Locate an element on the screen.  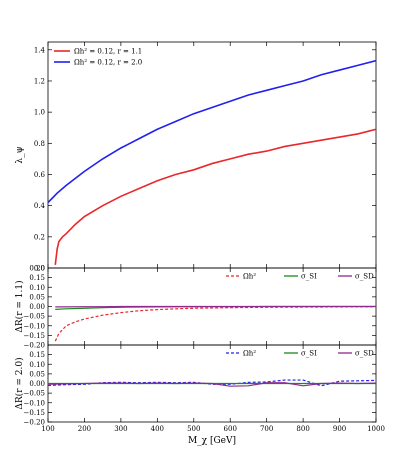
panel-bottom-xtick-label-7: 800 is located at coordinates (302, 429).